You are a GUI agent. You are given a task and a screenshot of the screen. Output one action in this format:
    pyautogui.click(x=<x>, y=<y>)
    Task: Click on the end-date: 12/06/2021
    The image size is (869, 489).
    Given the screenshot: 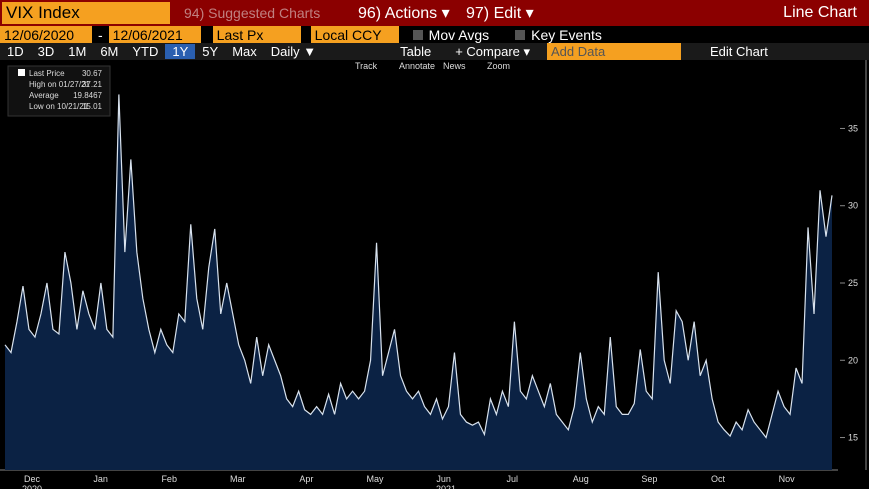 What is the action you would take?
    pyautogui.click(x=154, y=34)
    